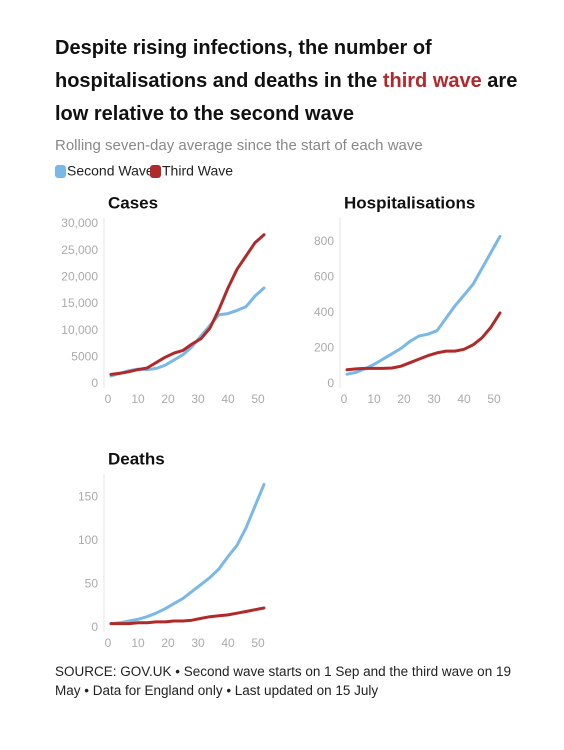  Describe the element at coordinates (409, 202) in the screenshot. I see `chart-title: Hospitalisations` at that location.